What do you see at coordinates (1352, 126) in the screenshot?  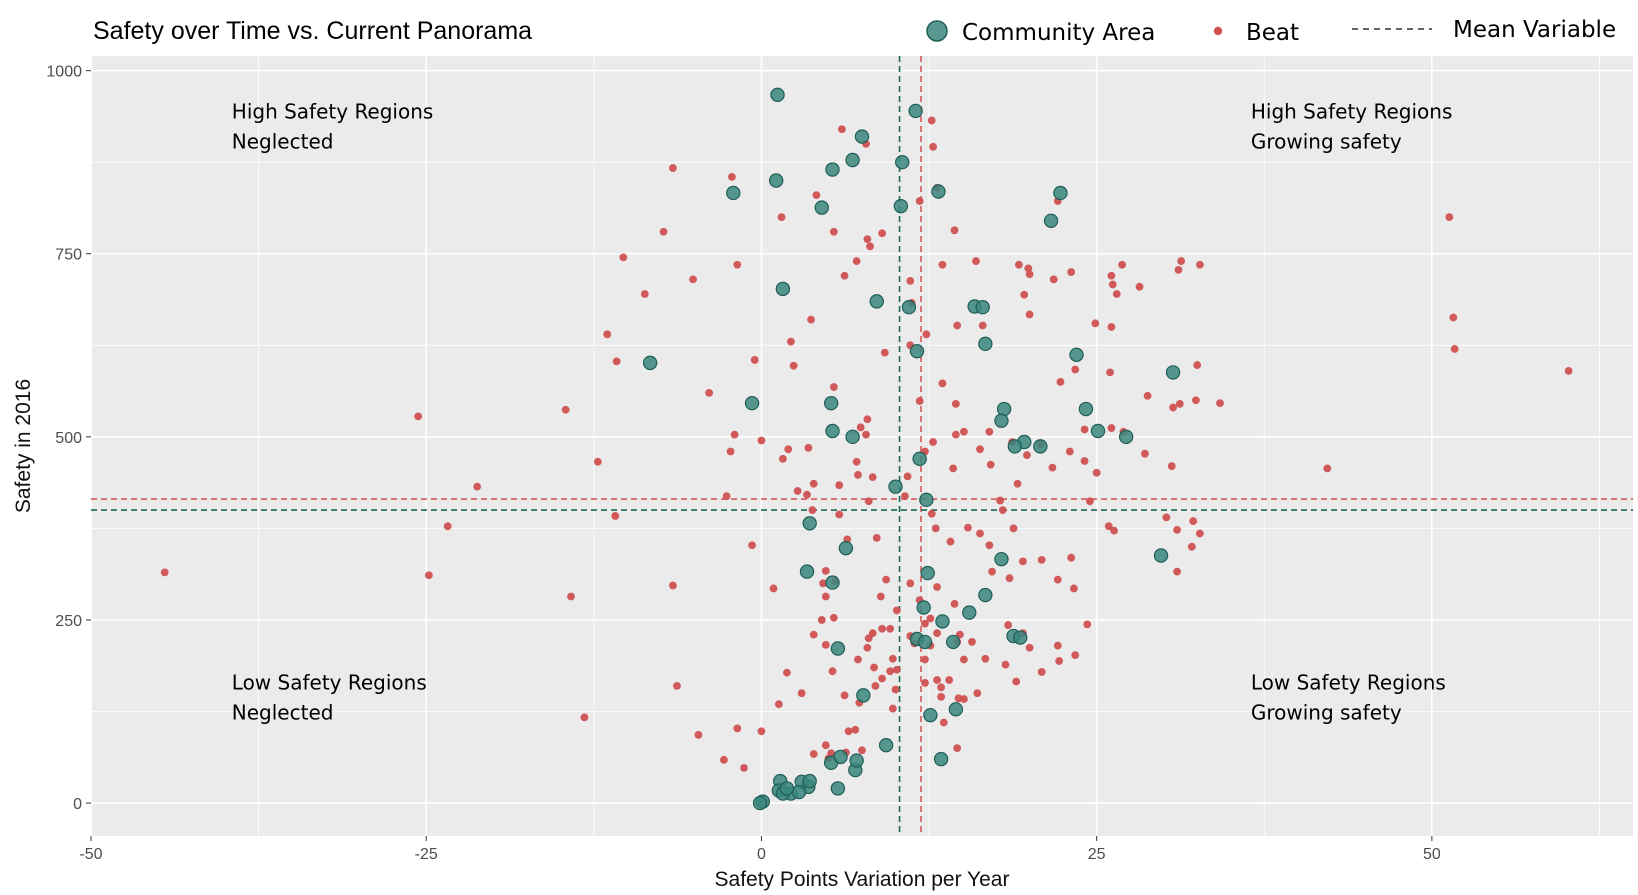 I see `quadrant-annotation: High Safety Regions Growing safety` at bounding box center [1352, 126].